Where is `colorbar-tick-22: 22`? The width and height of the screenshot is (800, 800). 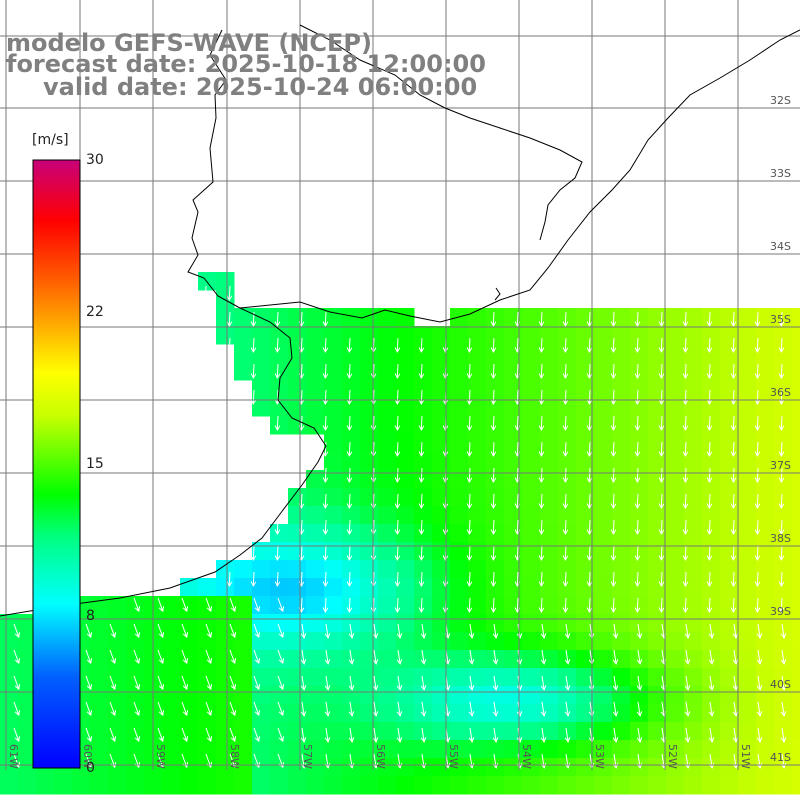 colorbar-tick-22: 22 is located at coordinates (95, 312).